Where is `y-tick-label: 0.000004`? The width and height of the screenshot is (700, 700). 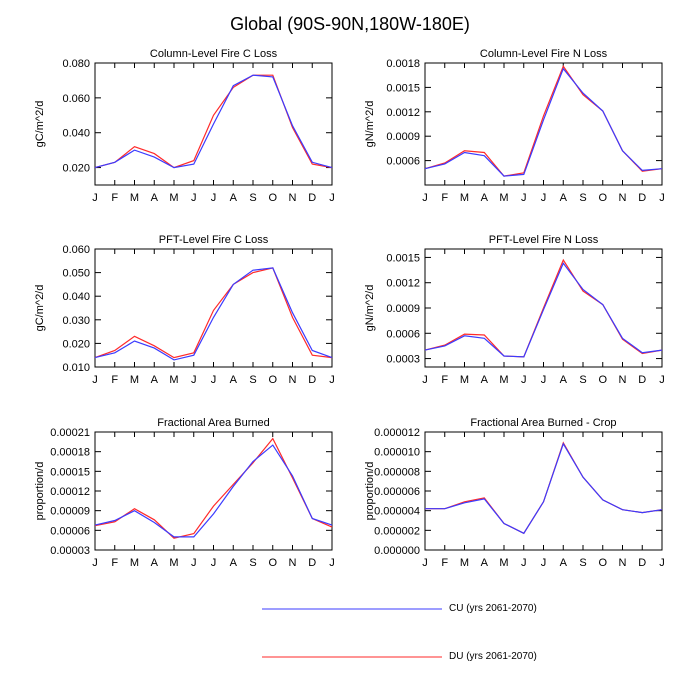 y-tick-label: 0.000004 is located at coordinates (397, 512).